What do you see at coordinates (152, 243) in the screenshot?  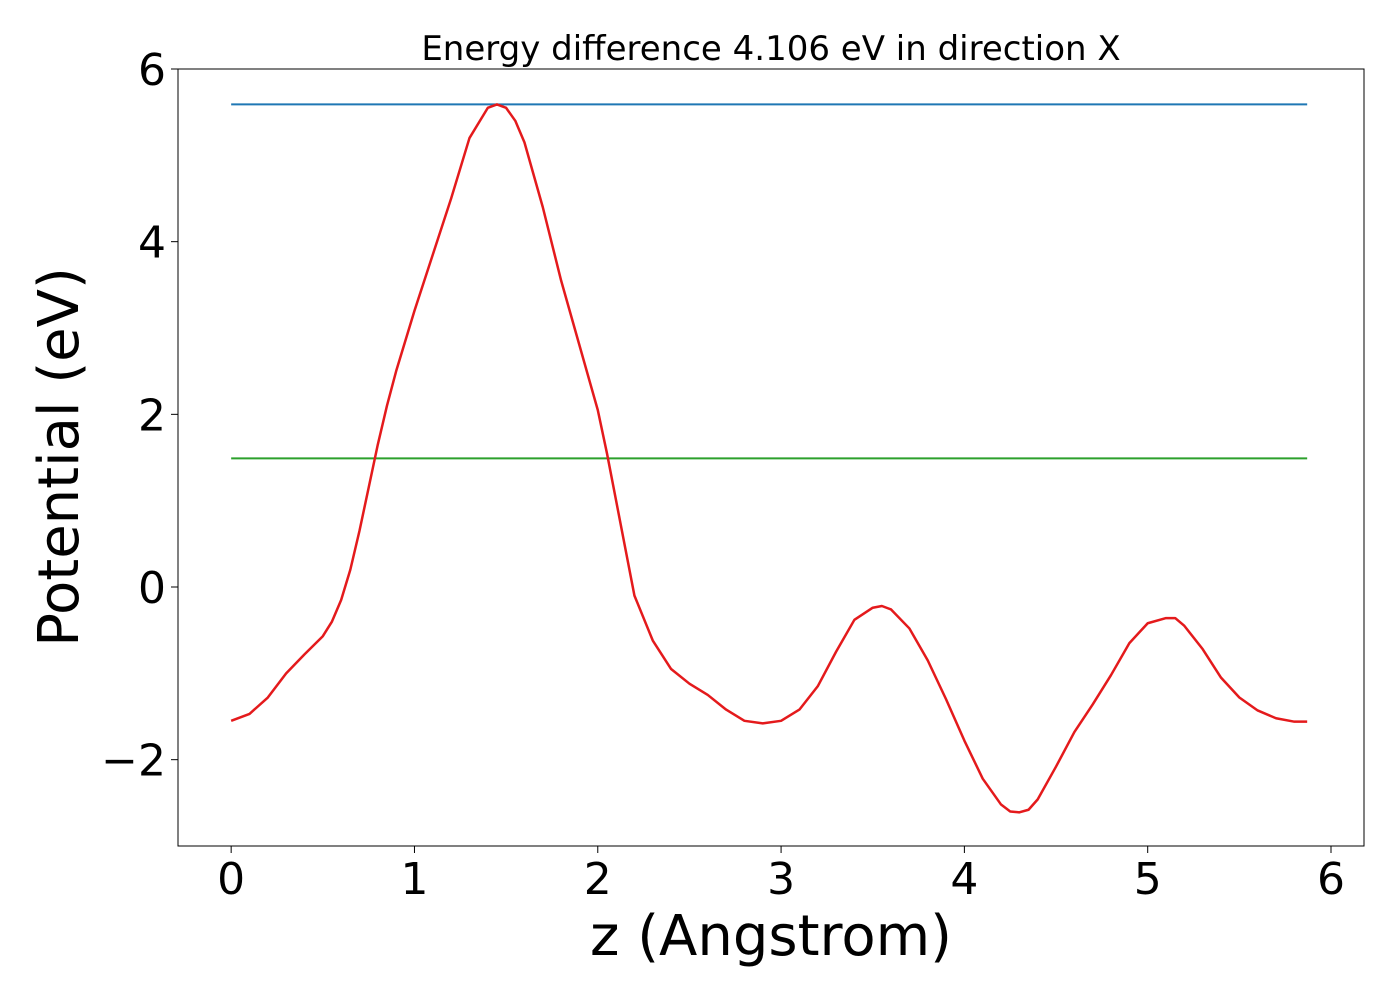 I see `y-tick-label: 4` at bounding box center [152, 243].